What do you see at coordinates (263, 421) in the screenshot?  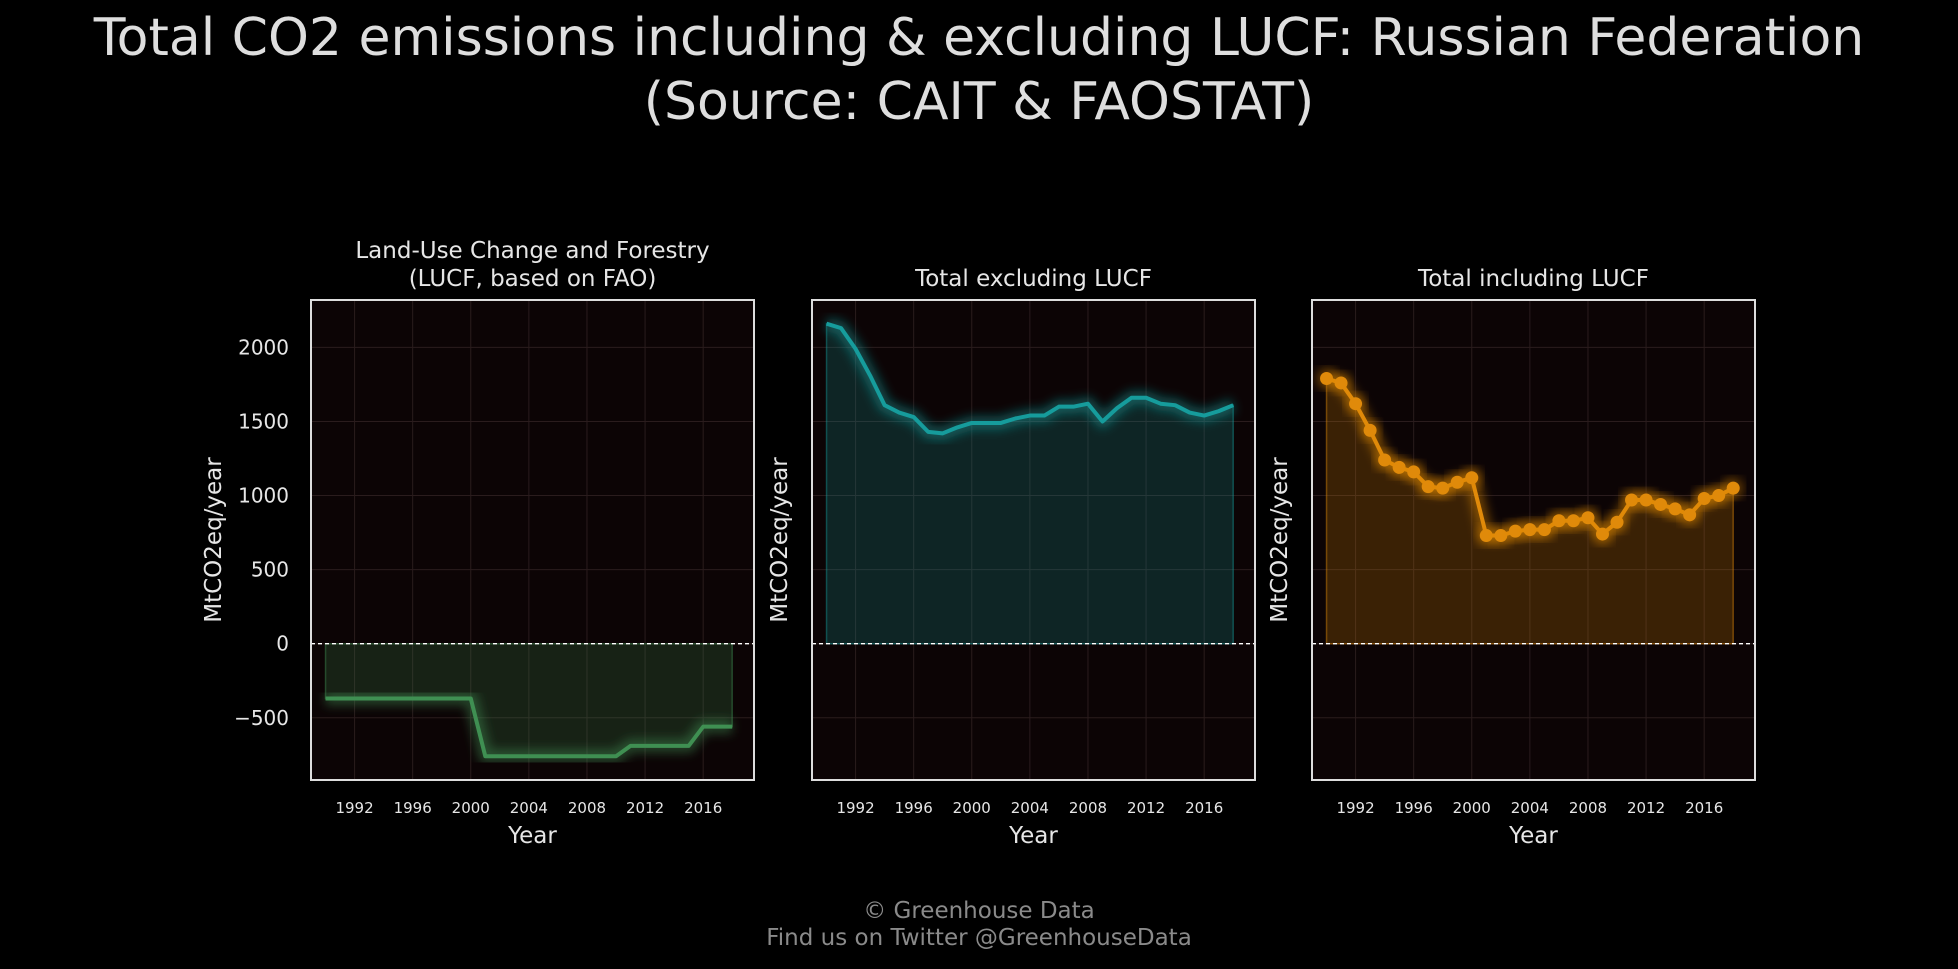 I see `y-tick-label: 1500` at bounding box center [263, 421].